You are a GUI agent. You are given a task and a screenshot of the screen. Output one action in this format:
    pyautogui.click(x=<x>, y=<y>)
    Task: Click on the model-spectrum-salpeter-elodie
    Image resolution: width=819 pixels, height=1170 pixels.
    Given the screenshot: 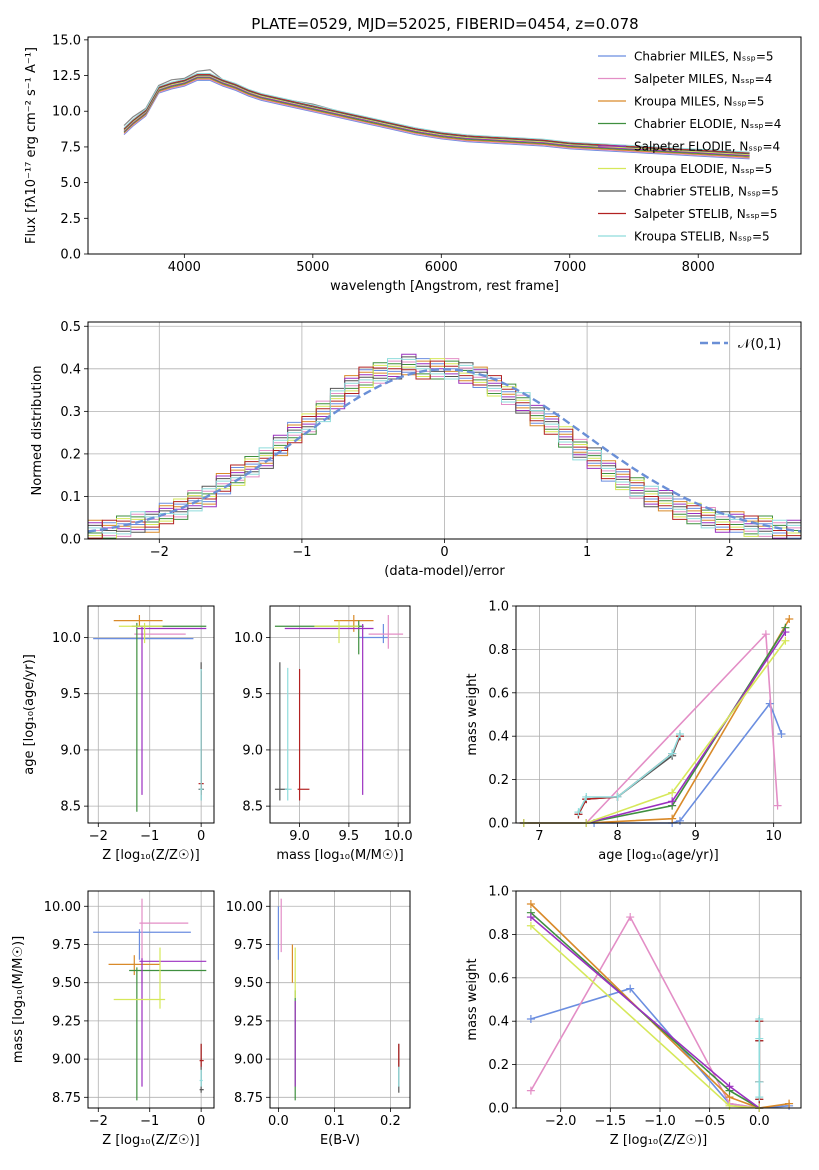 What is the action you would take?
    pyautogui.click(x=436, y=116)
    